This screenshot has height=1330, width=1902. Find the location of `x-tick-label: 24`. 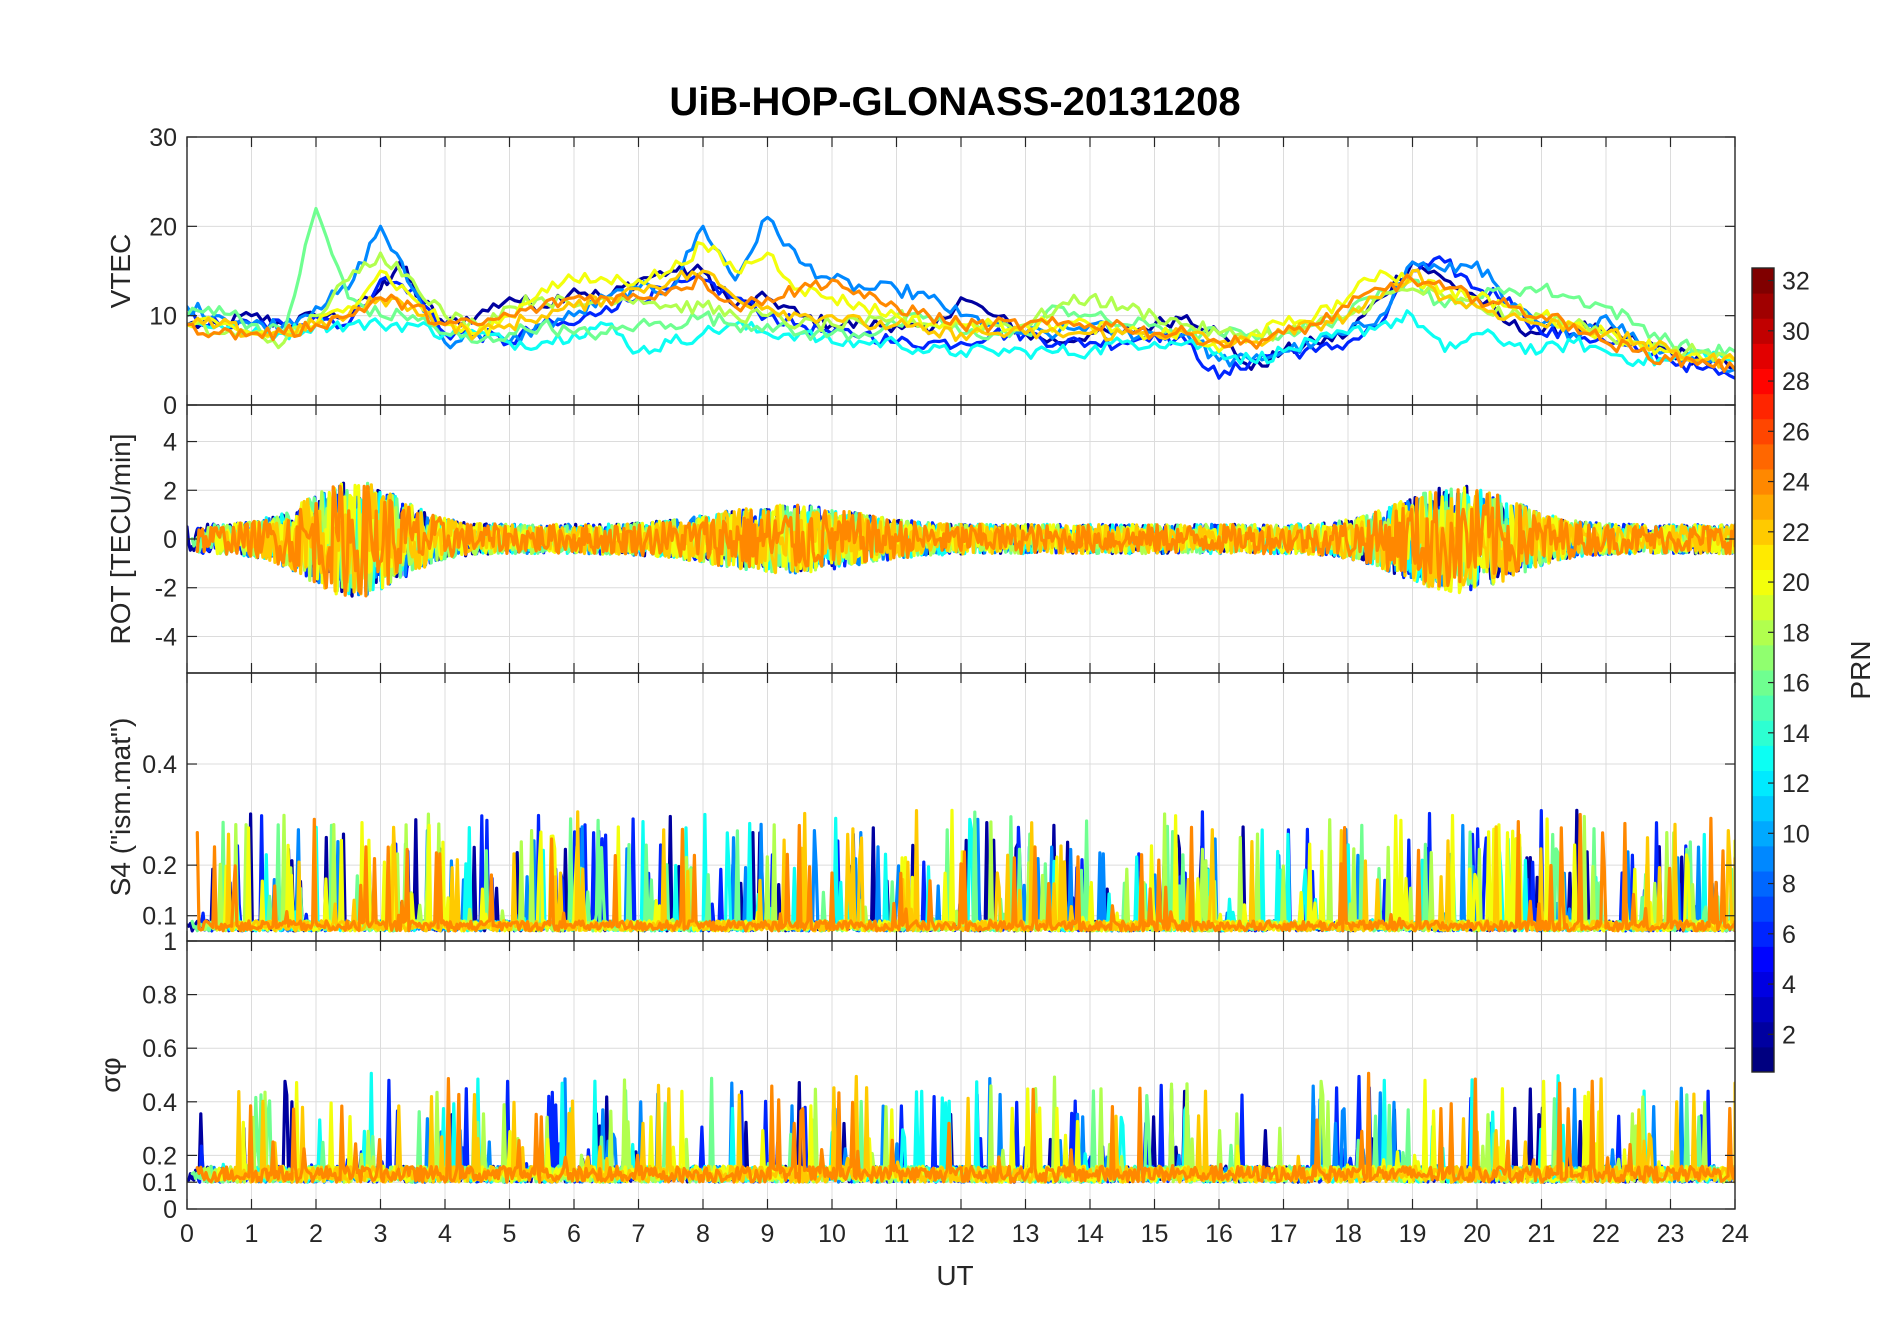

x-tick-label: 24 is located at coordinates (1735, 1234).